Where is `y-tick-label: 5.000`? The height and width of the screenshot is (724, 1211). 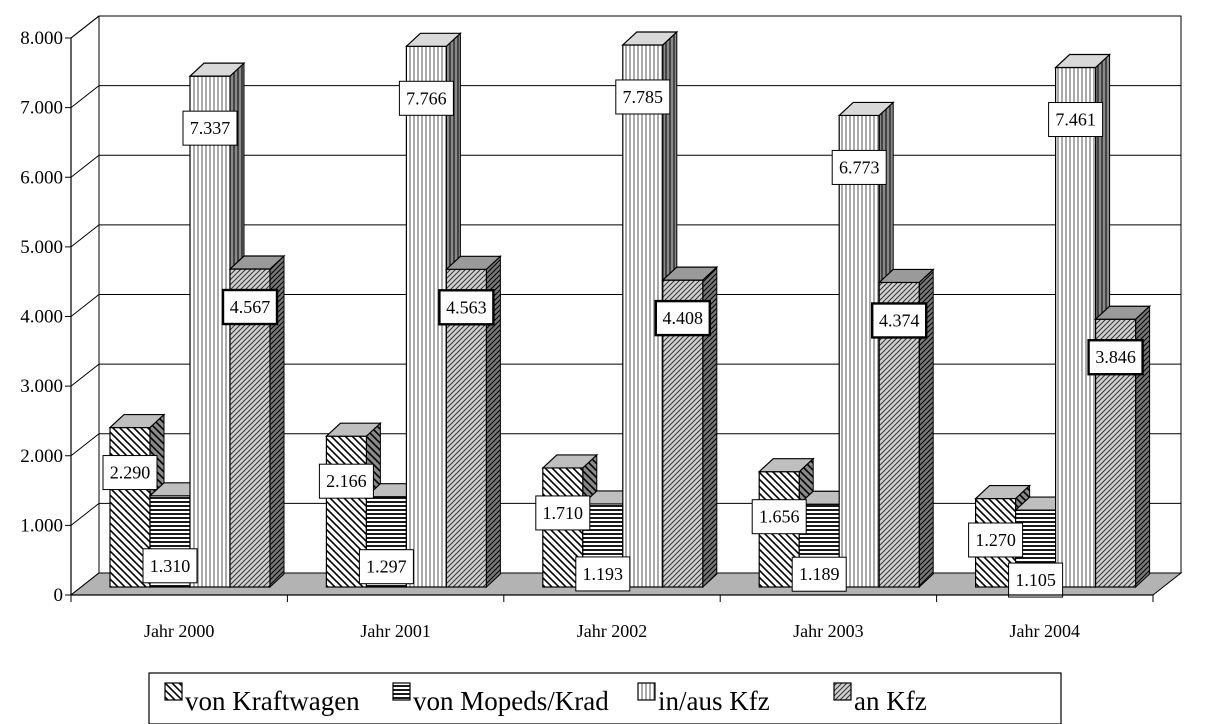 y-tick-label: 5.000 is located at coordinates (41, 247).